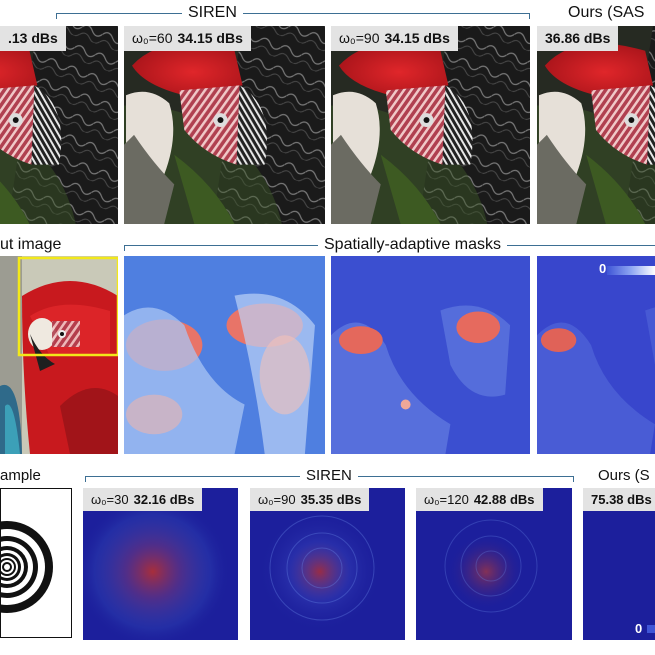 The width and height of the screenshot is (655, 655). What do you see at coordinates (164, 499) in the screenshot?
I see `psnr-value: 32.16 dBs` at bounding box center [164, 499].